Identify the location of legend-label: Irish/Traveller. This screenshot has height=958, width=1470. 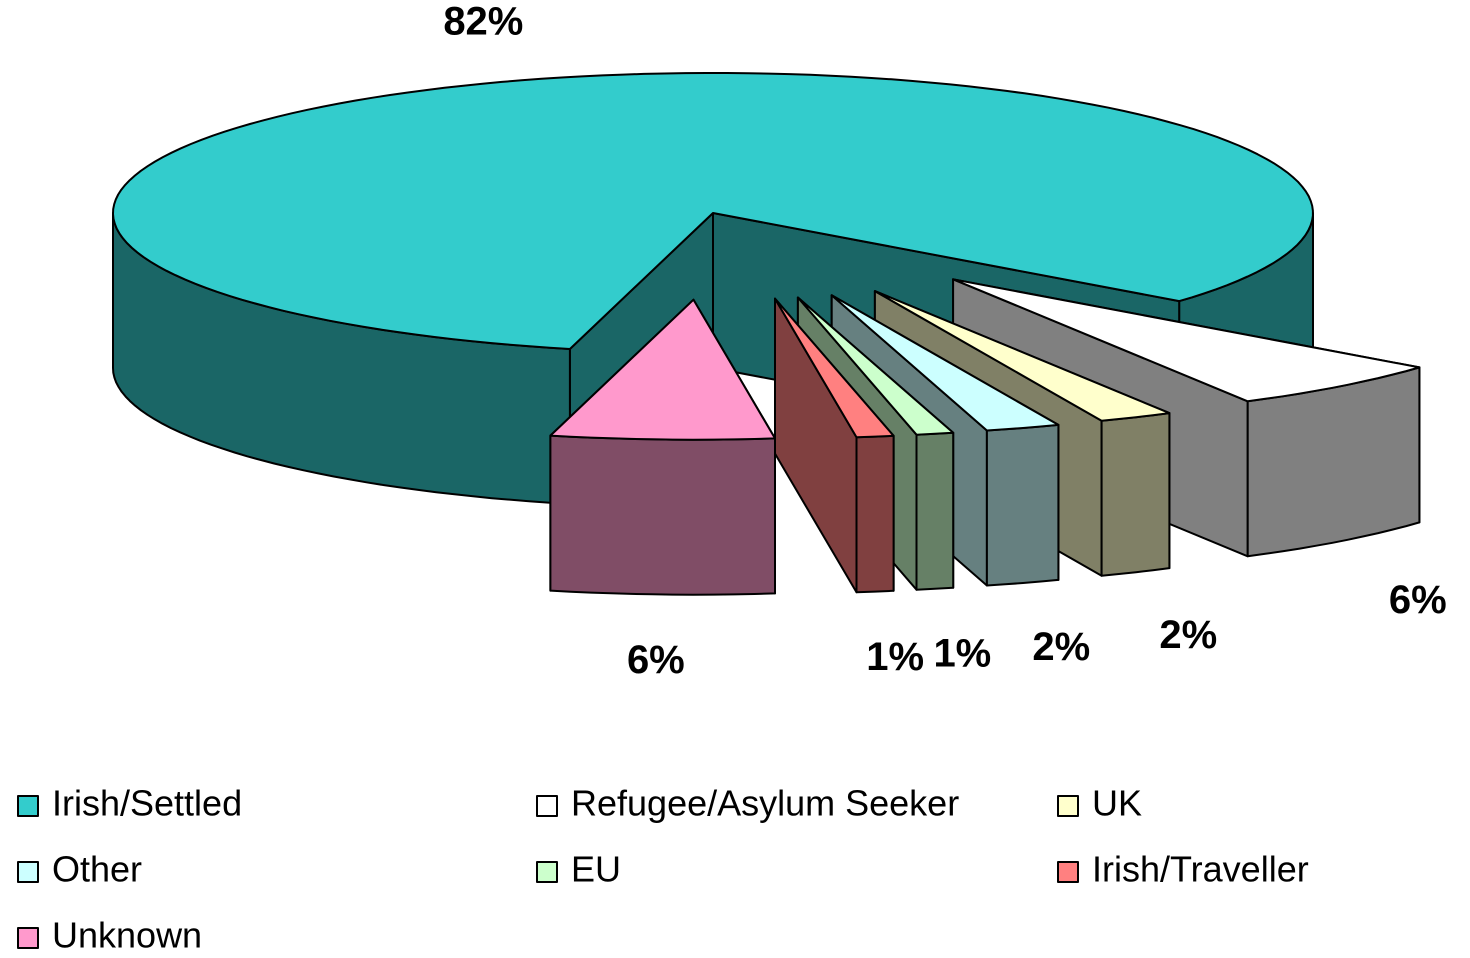
(1200, 869).